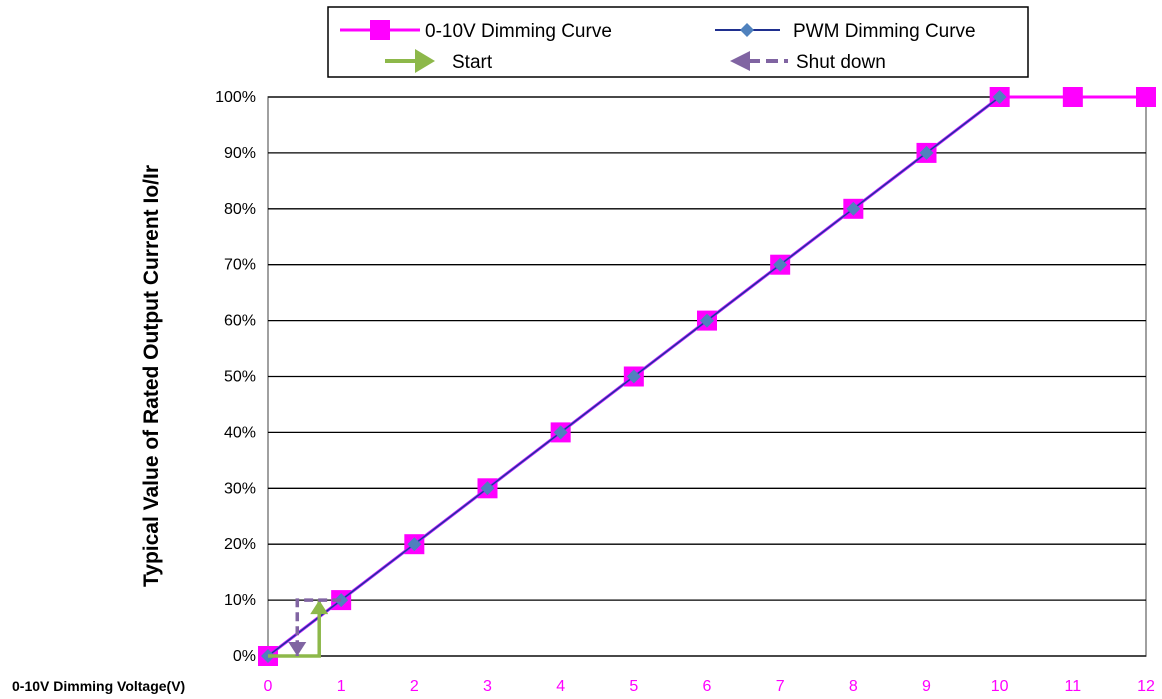 This screenshot has width=1162, height=699. I want to click on start-shutdown-arrows, so click(305, 628).